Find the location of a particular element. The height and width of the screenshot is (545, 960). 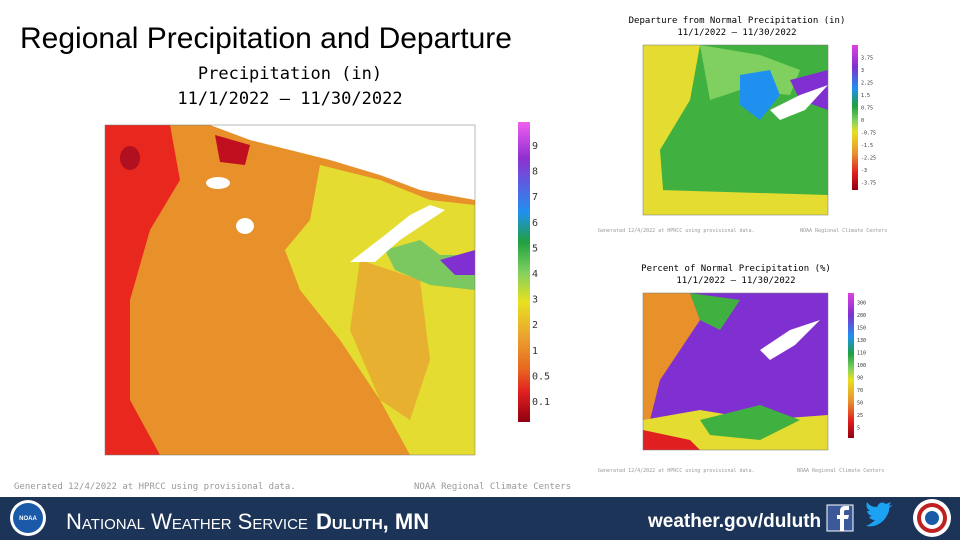

legend-label: 100 is located at coordinates (861, 366).